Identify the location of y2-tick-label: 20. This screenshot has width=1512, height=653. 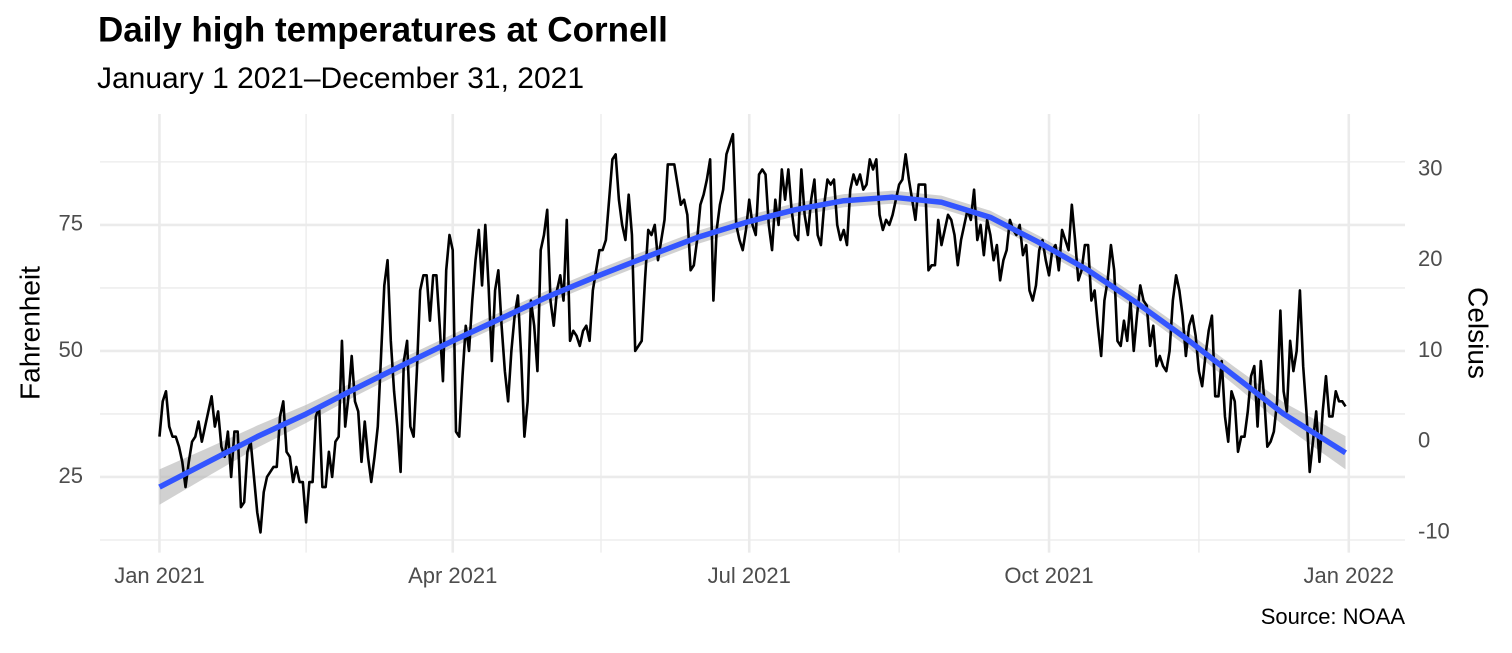
(1430, 258).